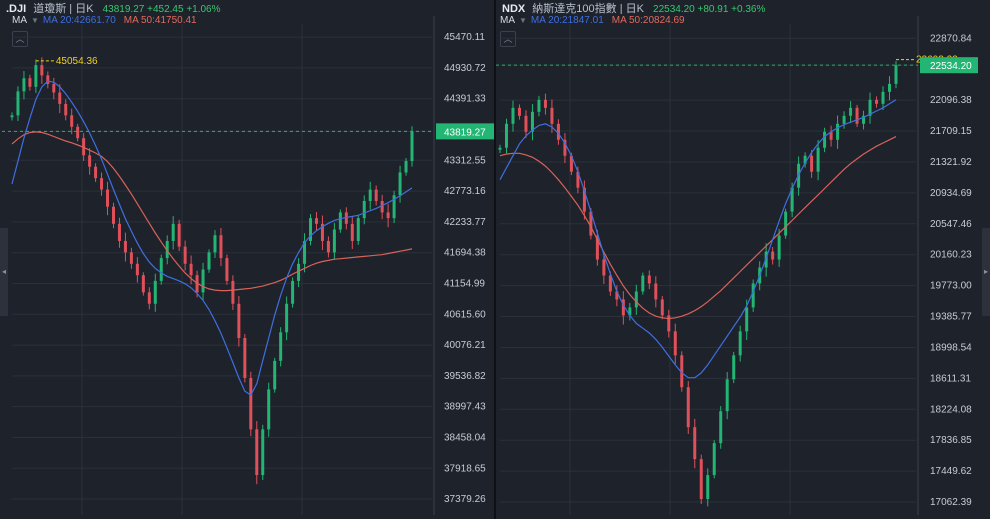 The height and width of the screenshot is (519, 990). Describe the element at coordinates (465, 99) in the screenshot. I see `y-tick-label: 44391.33` at that location.